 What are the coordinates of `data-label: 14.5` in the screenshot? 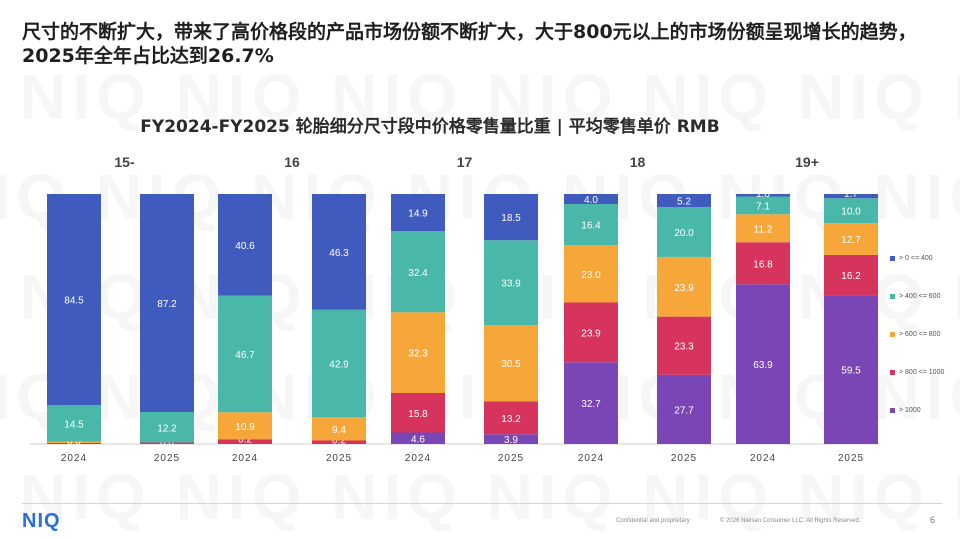 It's located at (74, 424).